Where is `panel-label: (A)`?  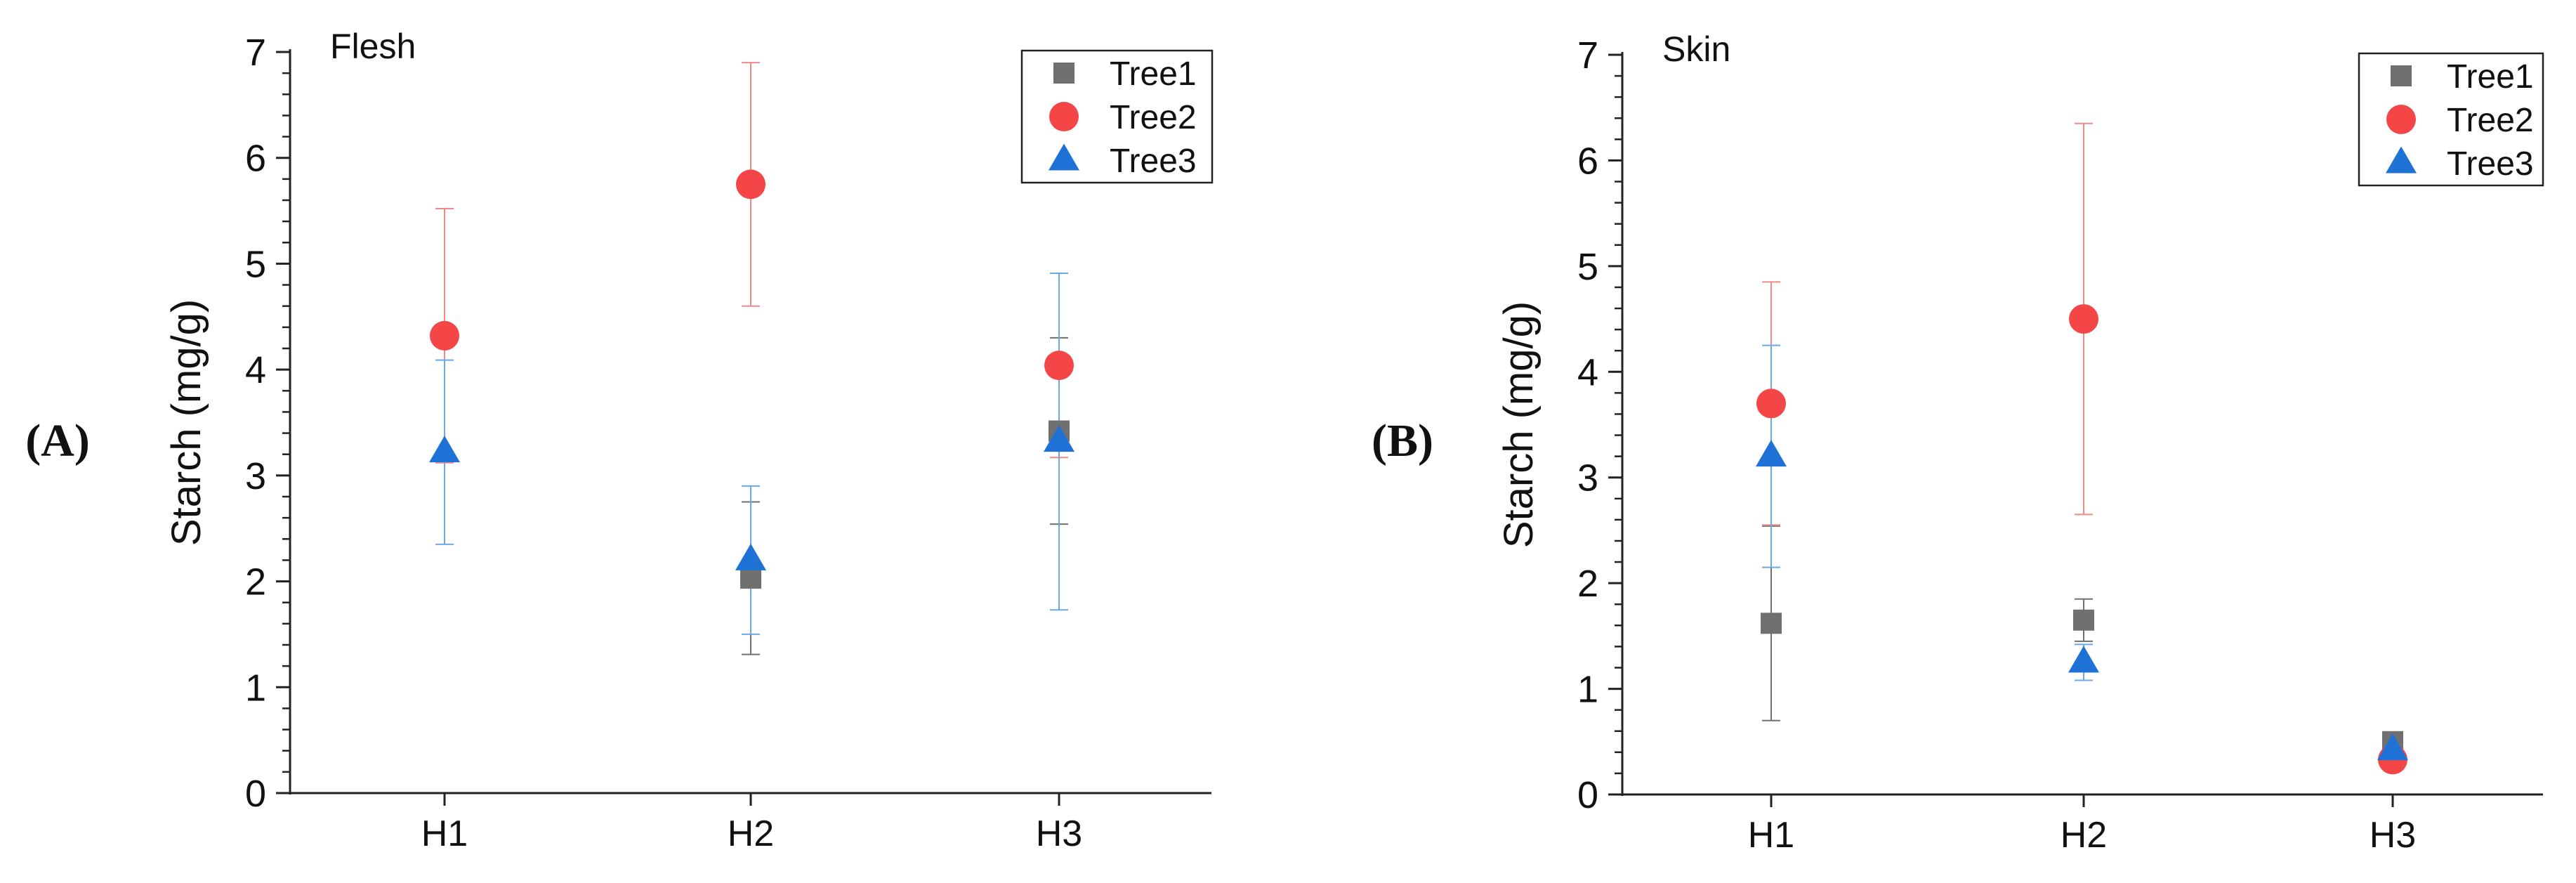 panel-label: (A) is located at coordinates (57, 441).